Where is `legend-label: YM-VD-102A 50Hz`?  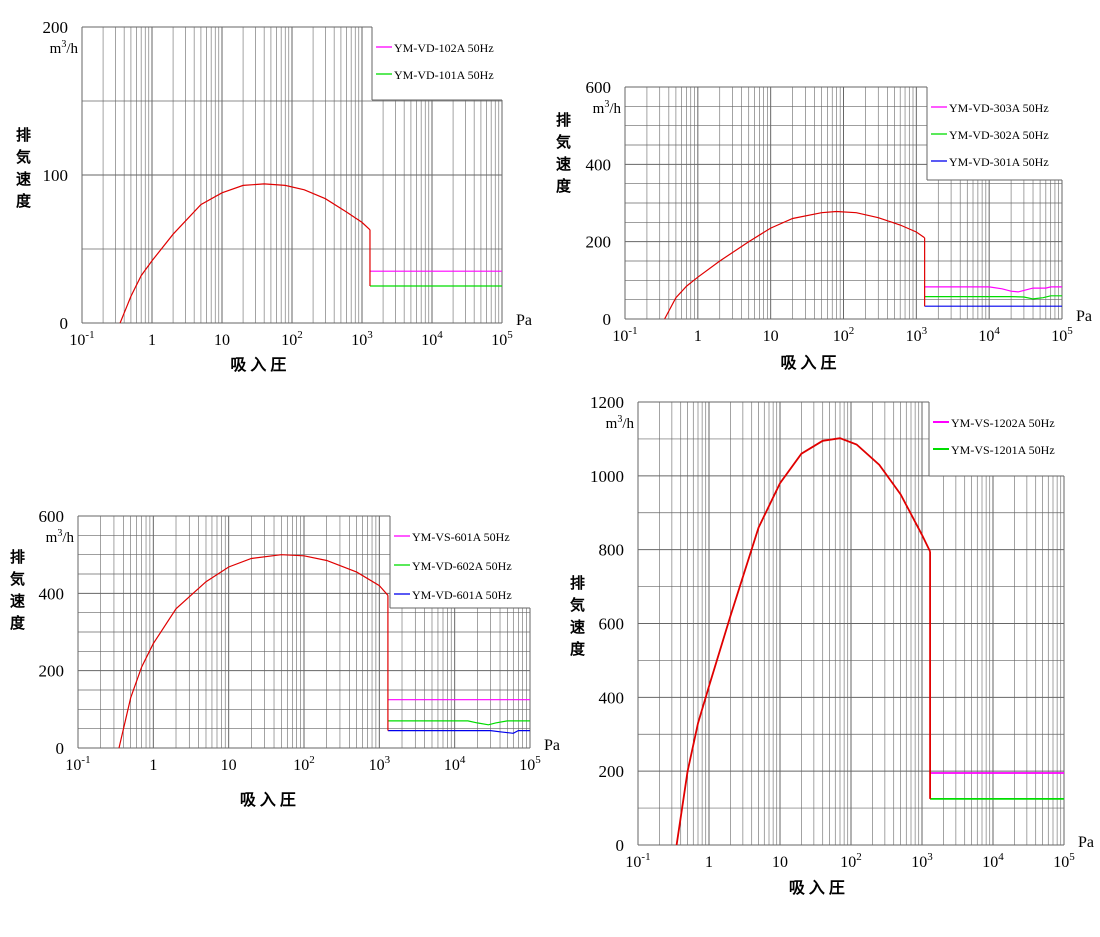 legend-label: YM-VD-102A 50Hz is located at coordinates (444, 48).